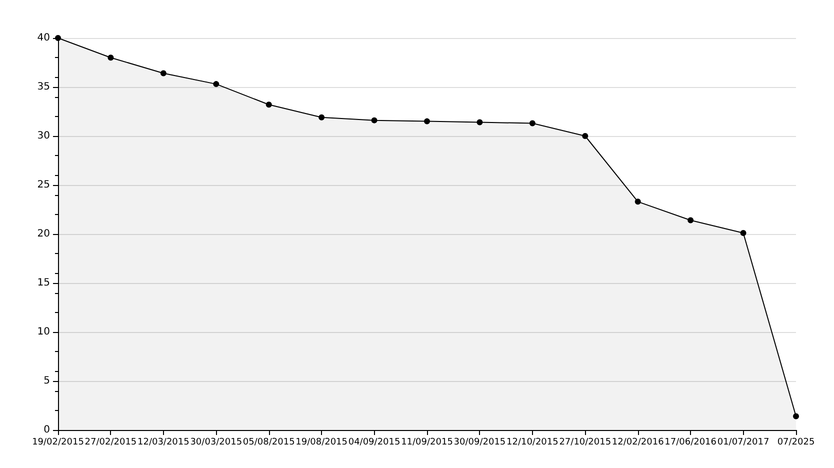 This screenshot has width=834, height=468. Describe the element at coordinates (43, 185) in the screenshot. I see `y-tick-label: 25` at that location.